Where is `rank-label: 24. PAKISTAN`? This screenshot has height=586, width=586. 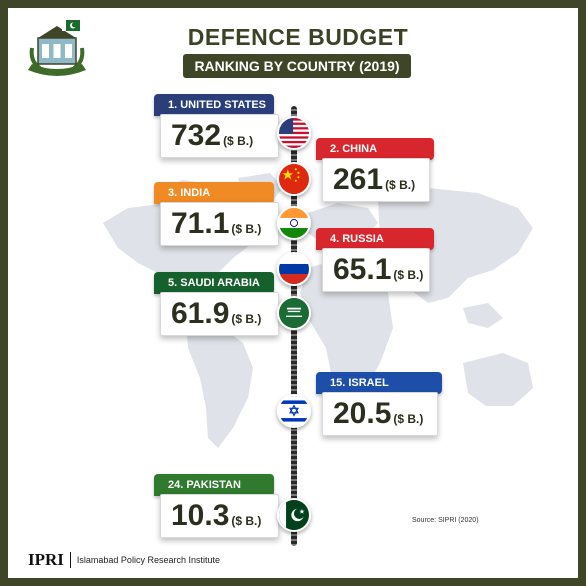
rank-label: 24. PAKISTAN is located at coordinates (214, 485).